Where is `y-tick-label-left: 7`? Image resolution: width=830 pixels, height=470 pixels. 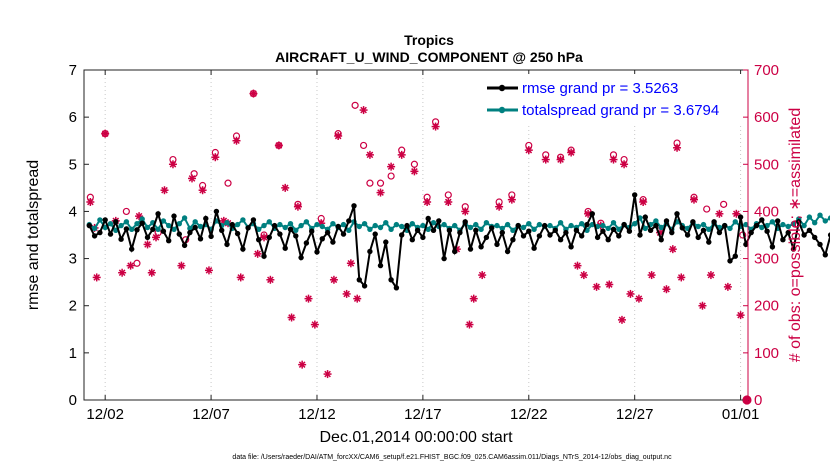 y-tick-label-left: 7 is located at coordinates (73, 70).